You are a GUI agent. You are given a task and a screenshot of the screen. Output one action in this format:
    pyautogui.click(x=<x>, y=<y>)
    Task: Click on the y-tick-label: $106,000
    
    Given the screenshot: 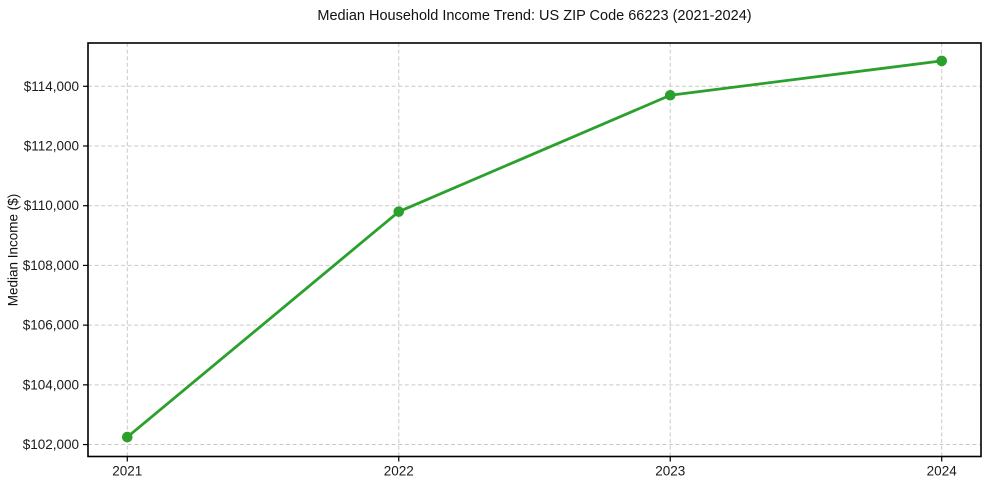 What is the action you would take?
    pyautogui.click(x=51, y=325)
    